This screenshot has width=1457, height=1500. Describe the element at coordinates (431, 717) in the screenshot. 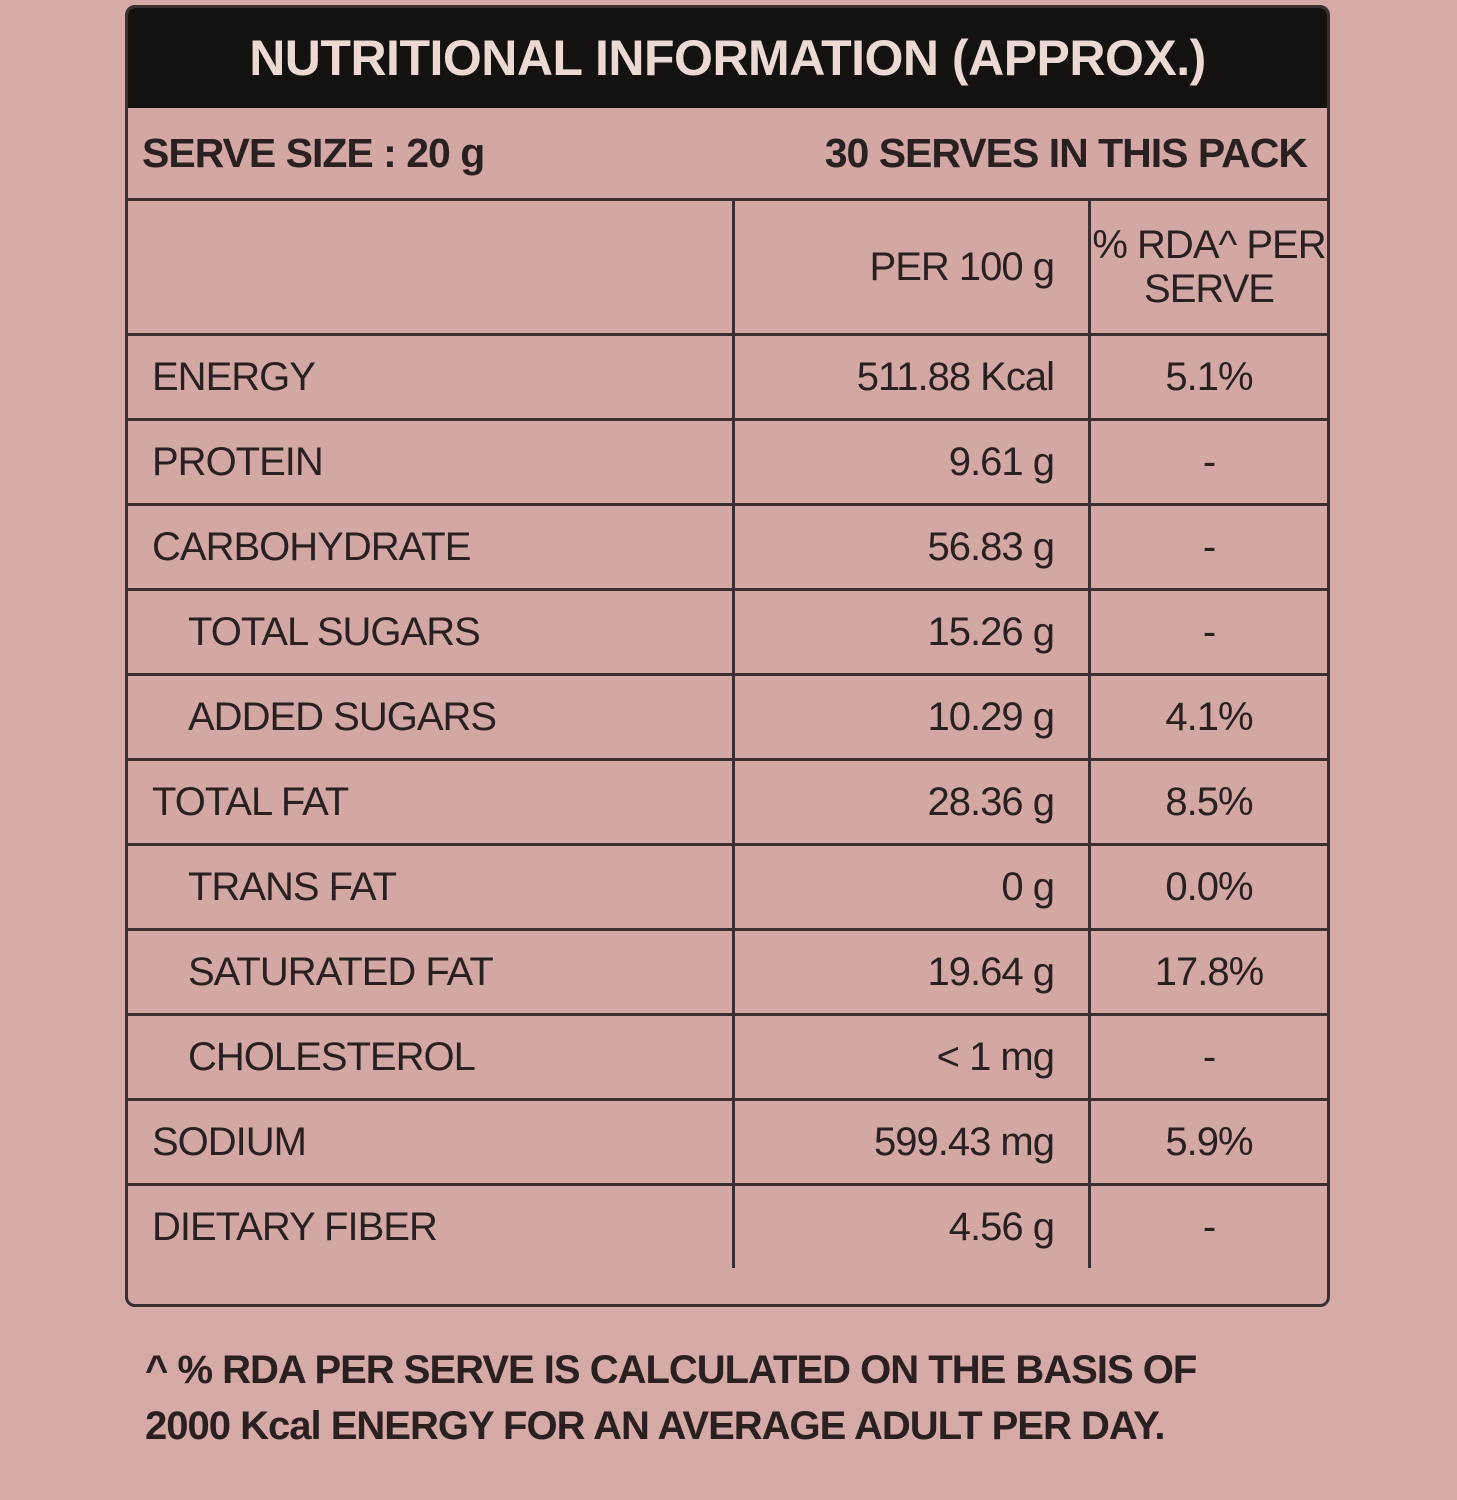

I see `nutrient-name: ADDED SUGARS` at that location.